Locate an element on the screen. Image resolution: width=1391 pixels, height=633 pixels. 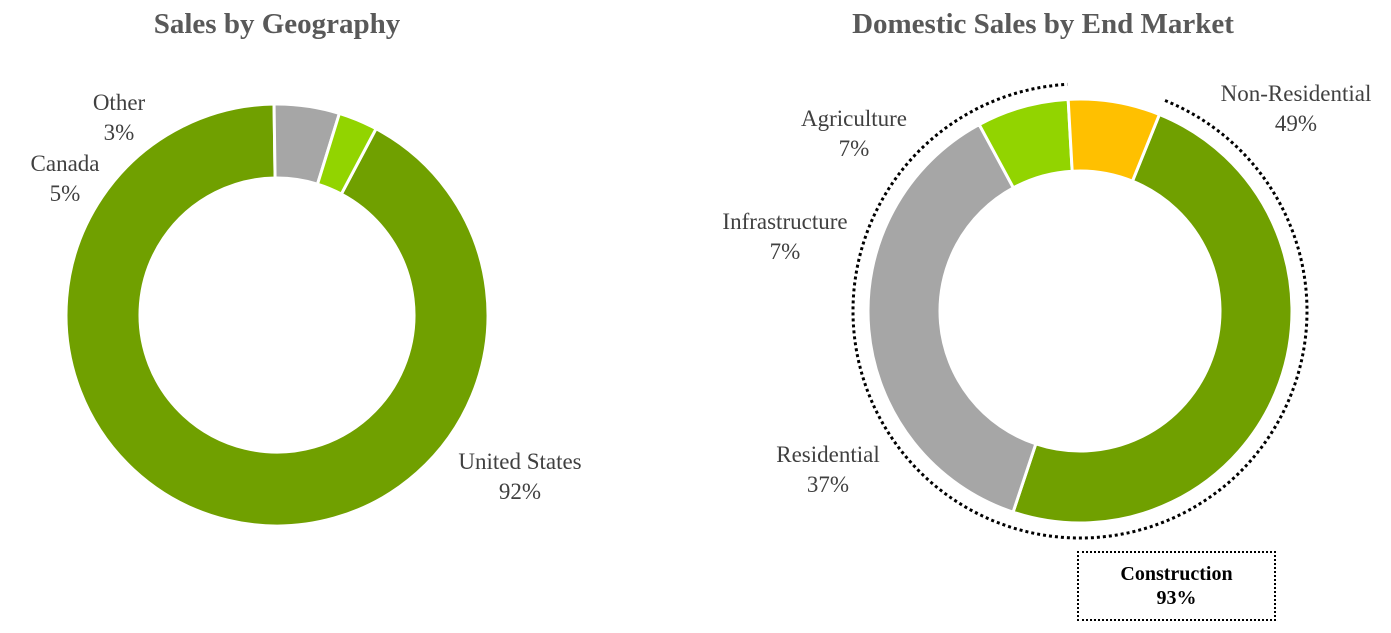
data-label-non-residential: Non-Residential 49% is located at coordinates (1296, 108).